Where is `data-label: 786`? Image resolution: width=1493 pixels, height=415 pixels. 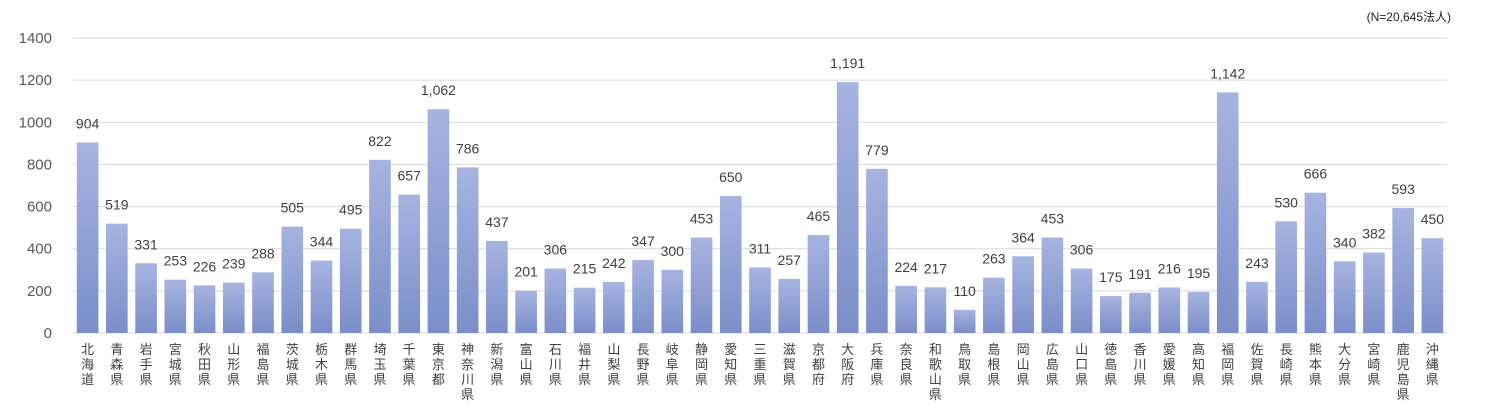 data-label: 786 is located at coordinates (468, 148).